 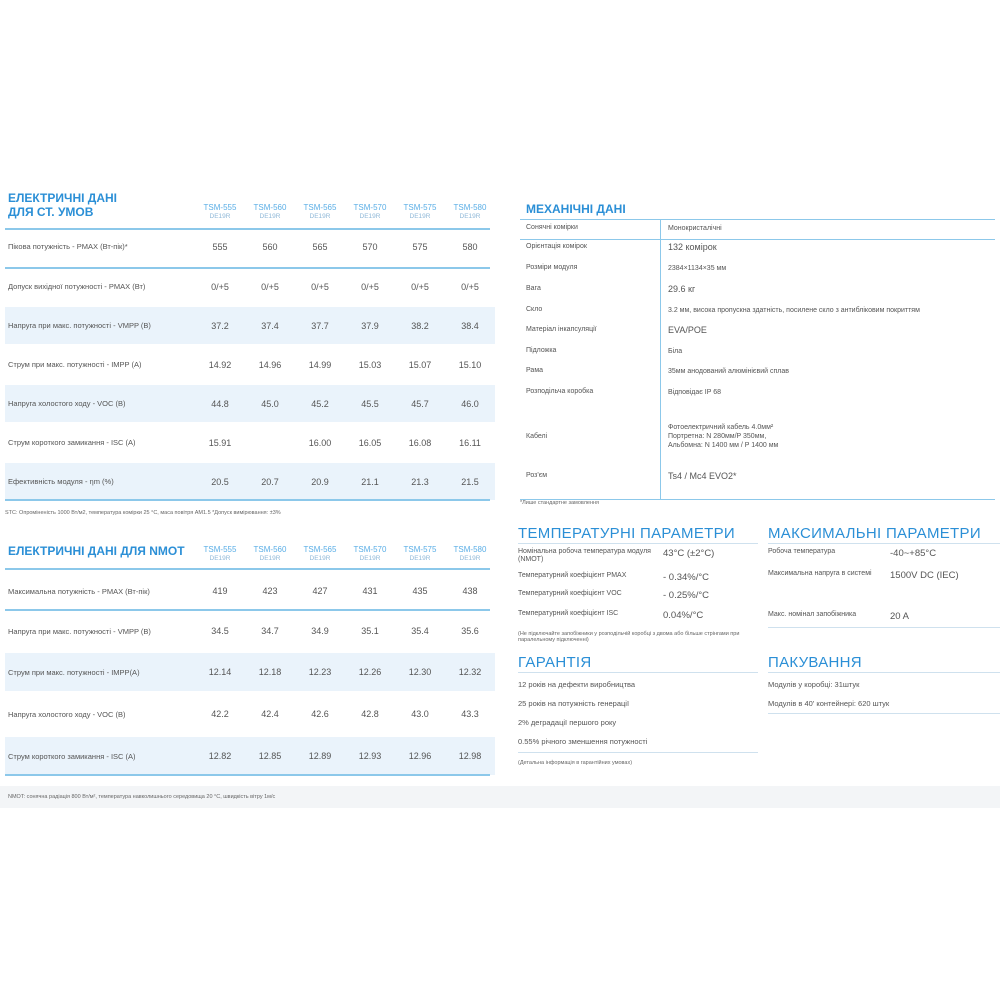 What do you see at coordinates (270, 714) in the screenshot?
I see `cell-value: 42.4` at bounding box center [270, 714].